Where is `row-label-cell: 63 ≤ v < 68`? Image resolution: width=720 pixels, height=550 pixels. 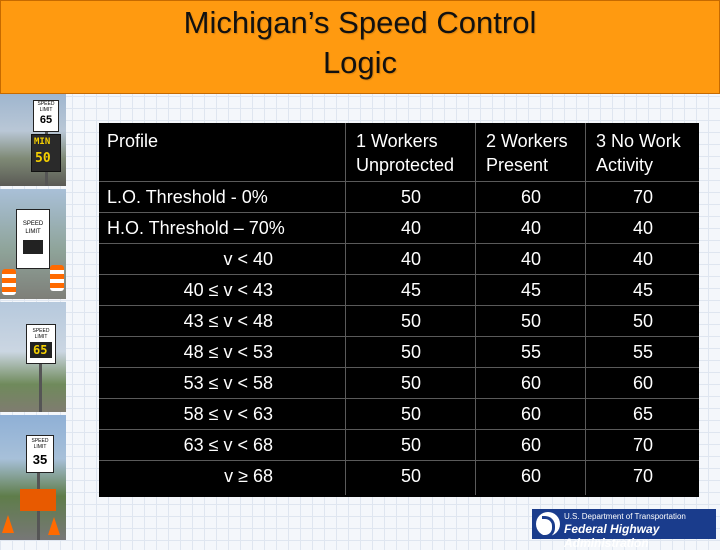
row-label-cell: 63 ≤ v < 68 is located at coordinates (226, 445).